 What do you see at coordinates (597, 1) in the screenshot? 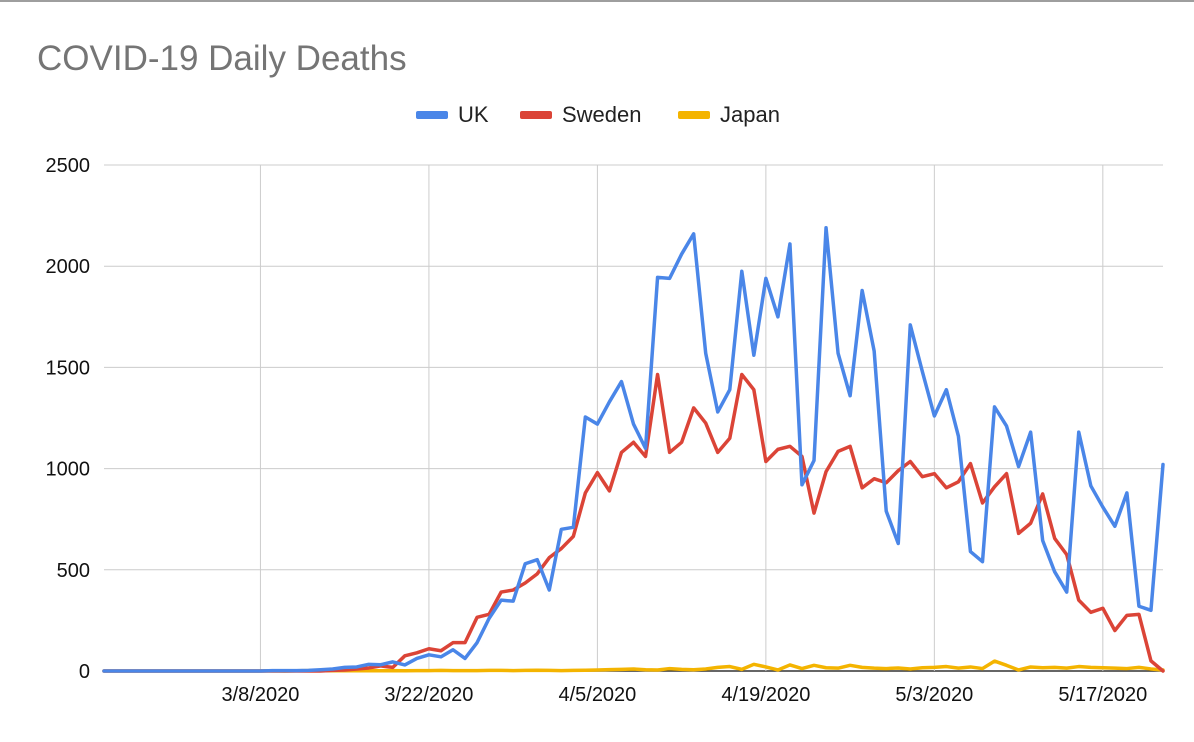
I see `top-border` at bounding box center [597, 1].